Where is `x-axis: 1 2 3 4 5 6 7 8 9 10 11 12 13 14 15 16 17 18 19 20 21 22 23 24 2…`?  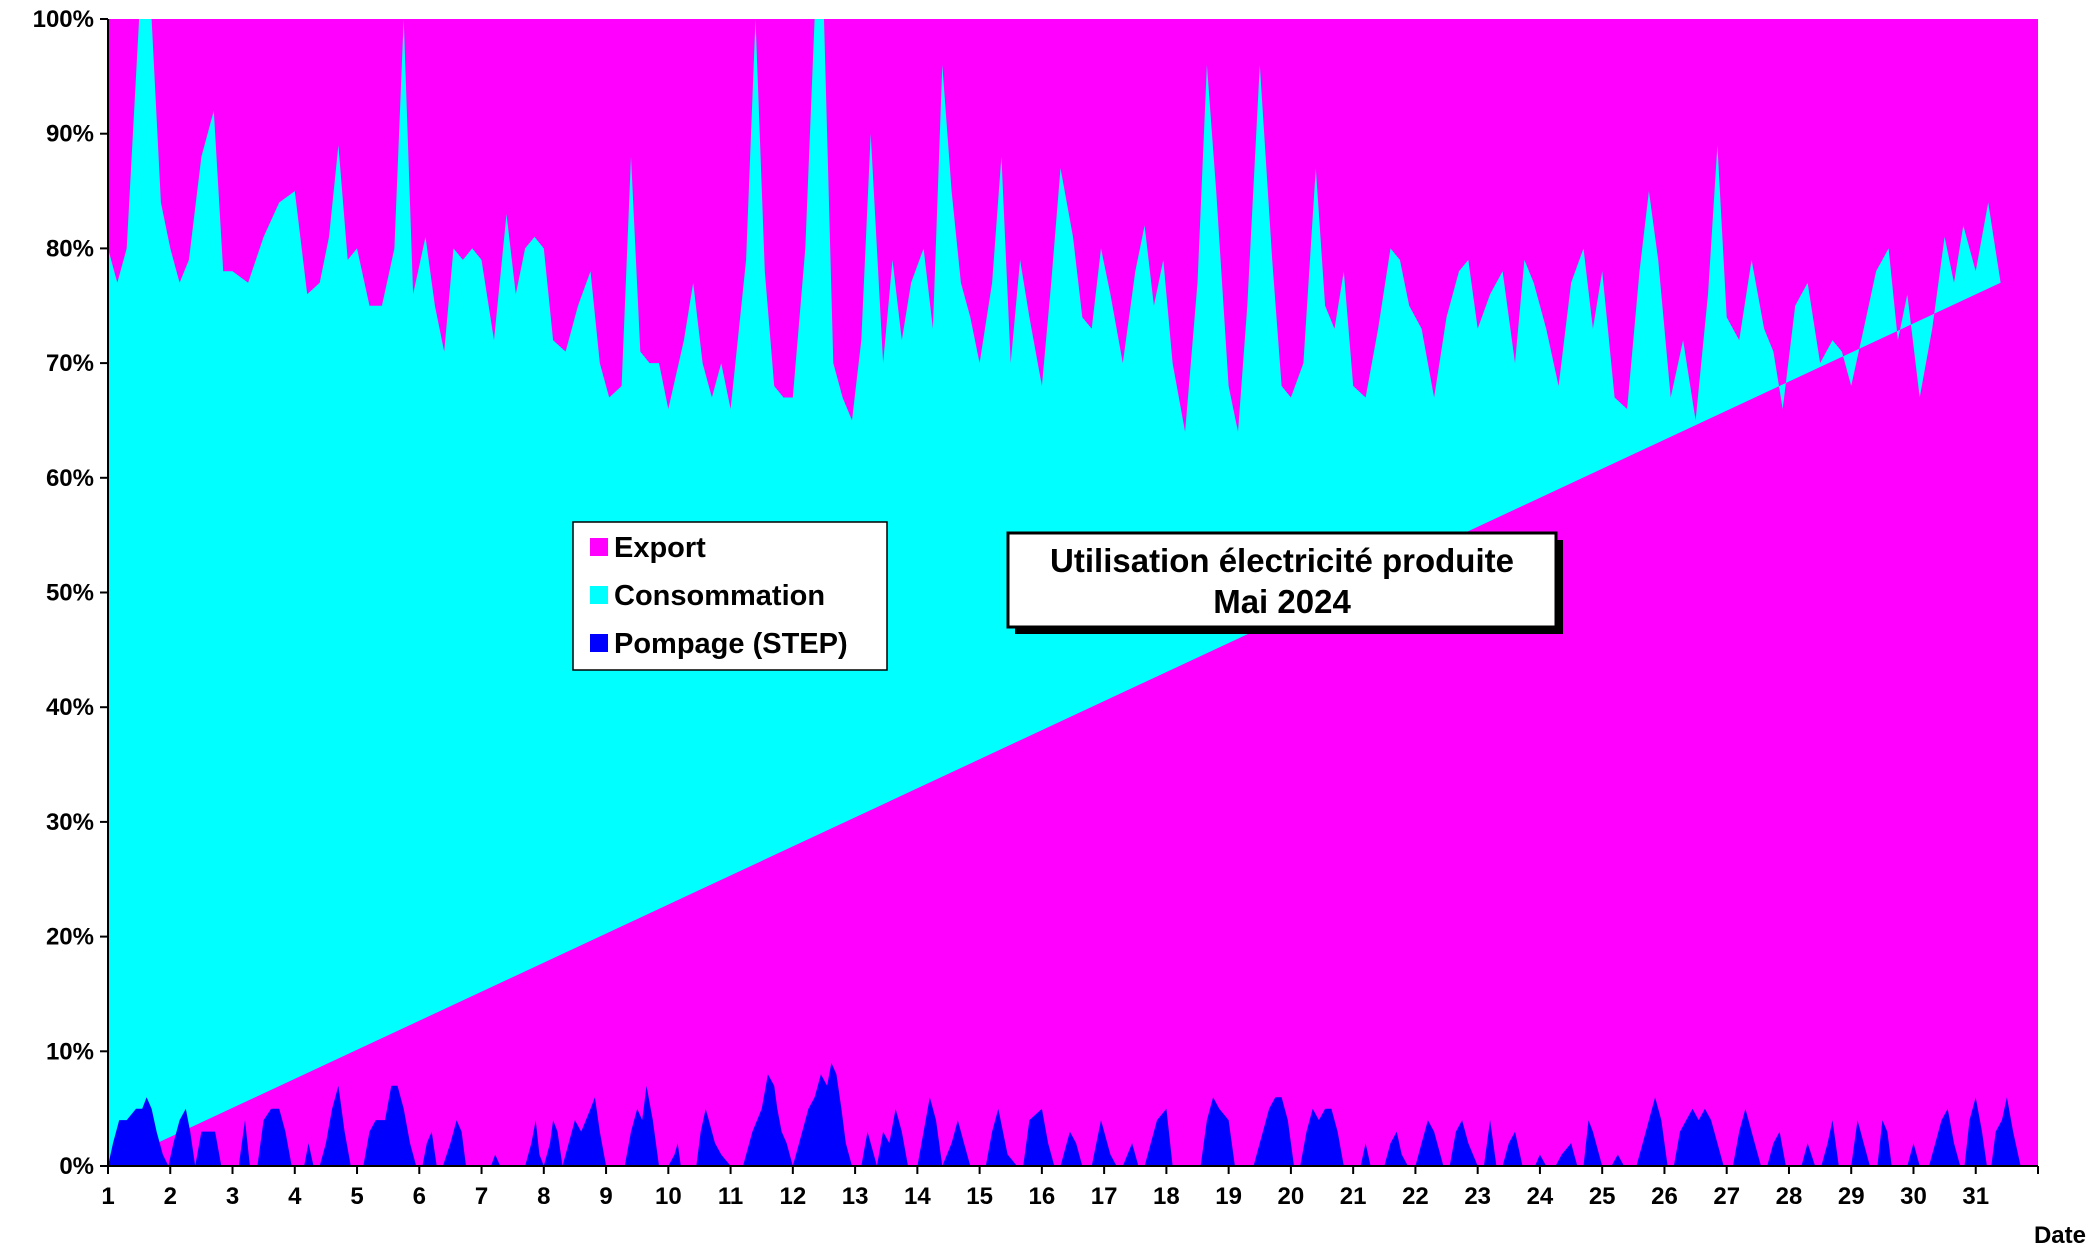 x-axis: 1 2 3 4 5 6 7 8 9 10 11 12 13 14 15 16 17 18 19 20 21 22 23 24 2… is located at coordinates (1070, 1187).